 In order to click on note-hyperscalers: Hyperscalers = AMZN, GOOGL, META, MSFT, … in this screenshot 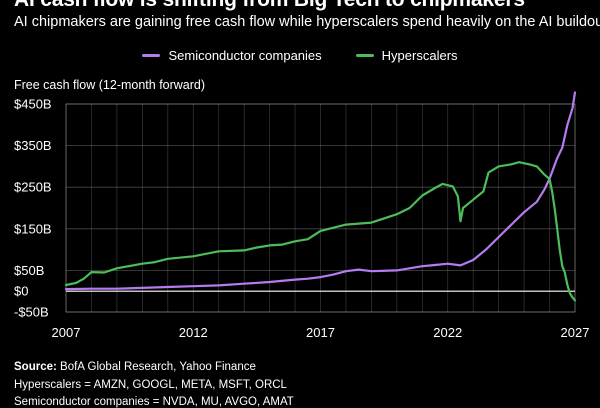, I will do `click(150, 385)`.